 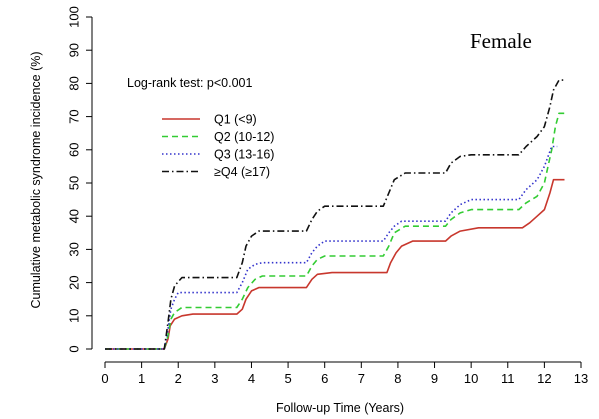 What do you see at coordinates (340, 408) in the screenshot?
I see `x-axis-title: Follow-up Time (Years)` at bounding box center [340, 408].